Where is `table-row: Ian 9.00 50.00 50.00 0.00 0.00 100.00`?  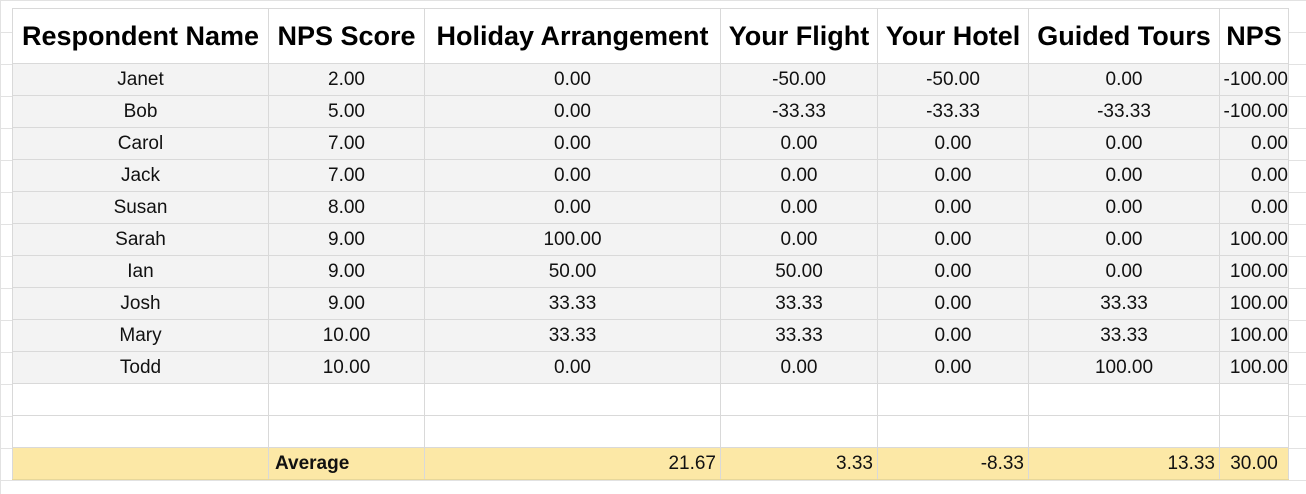 table-row: Ian 9.00 50.00 50.00 0.00 0.00 100.00 is located at coordinates (650, 271).